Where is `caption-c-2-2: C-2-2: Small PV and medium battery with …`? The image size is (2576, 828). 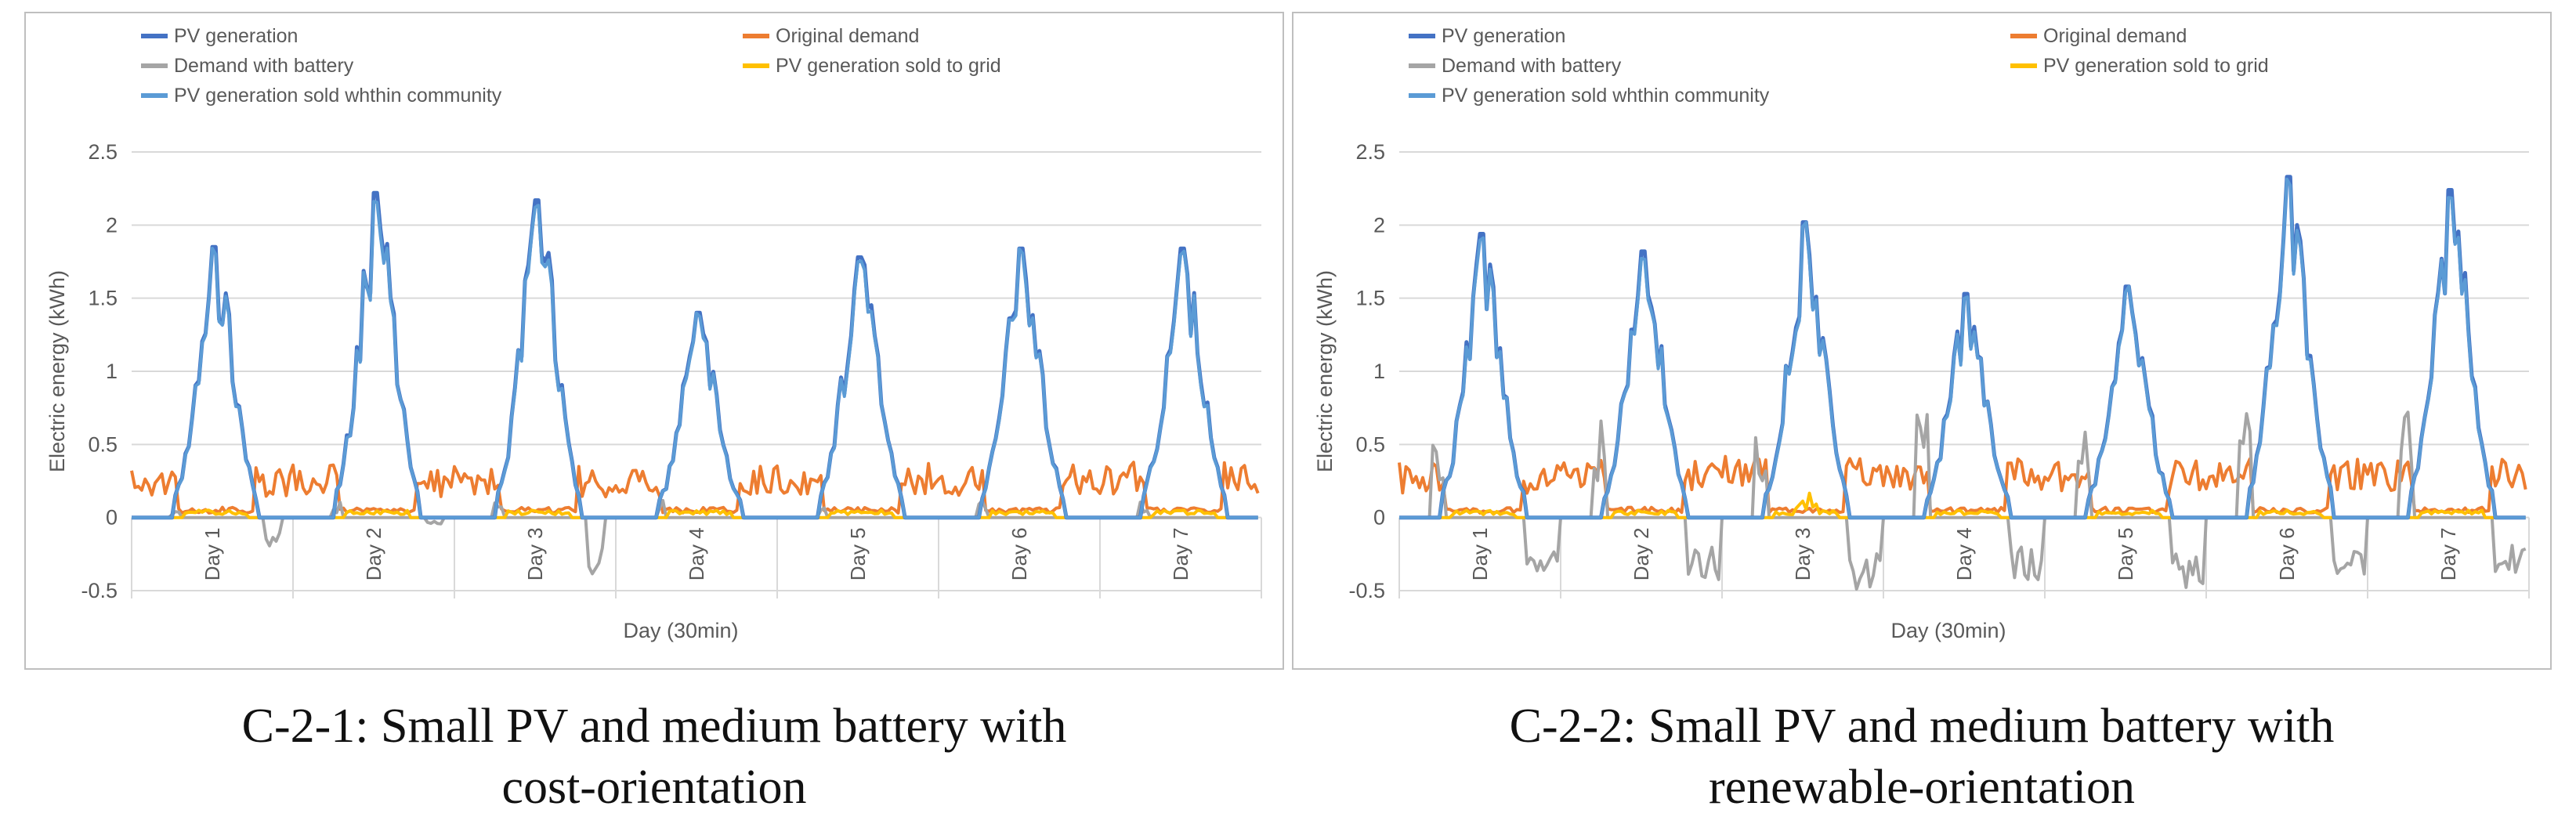 caption-c-2-2: C-2-2: Small PV and medium battery with … is located at coordinates (1921, 757).